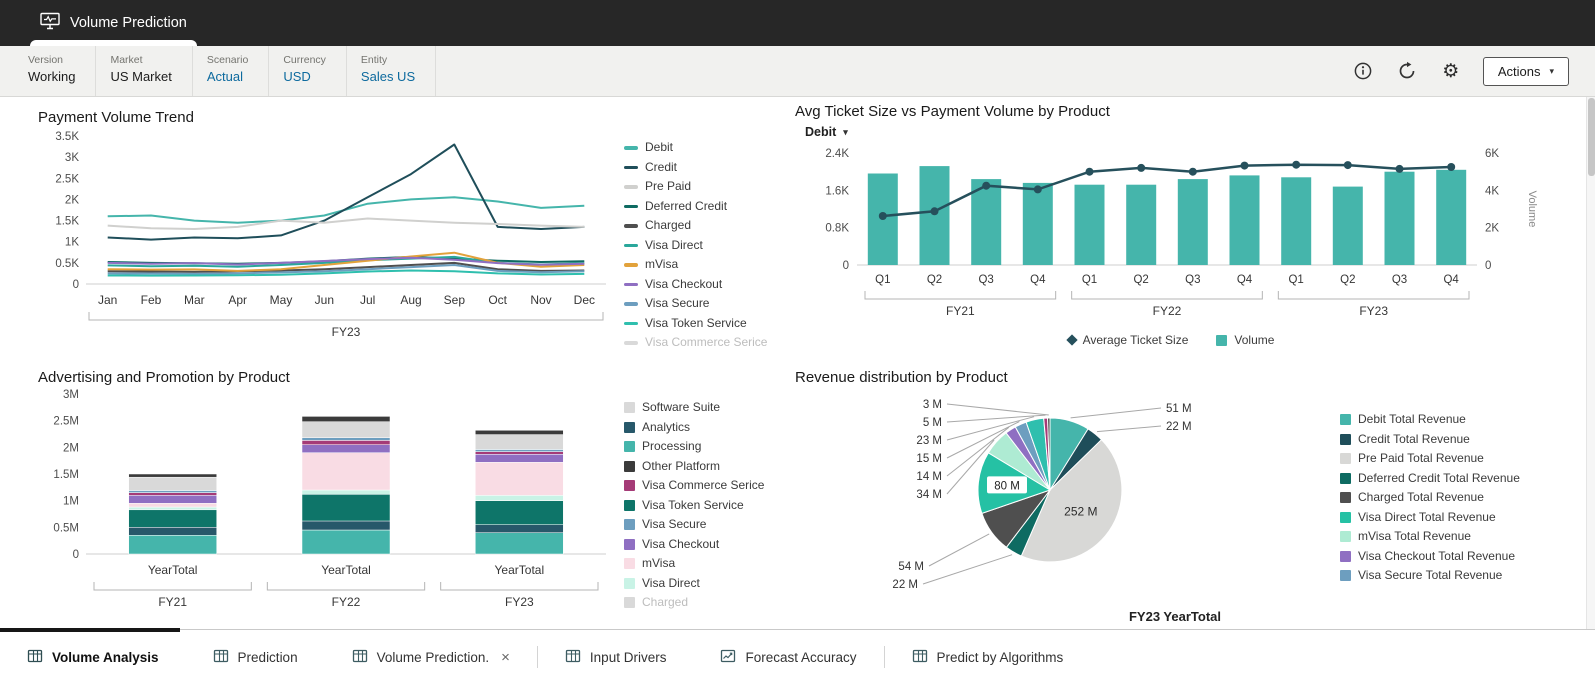 Image resolution: width=1595 pixels, height=684 pixels. I want to click on legend-item: Visa Checkout Total Revenue, so click(1430, 557).